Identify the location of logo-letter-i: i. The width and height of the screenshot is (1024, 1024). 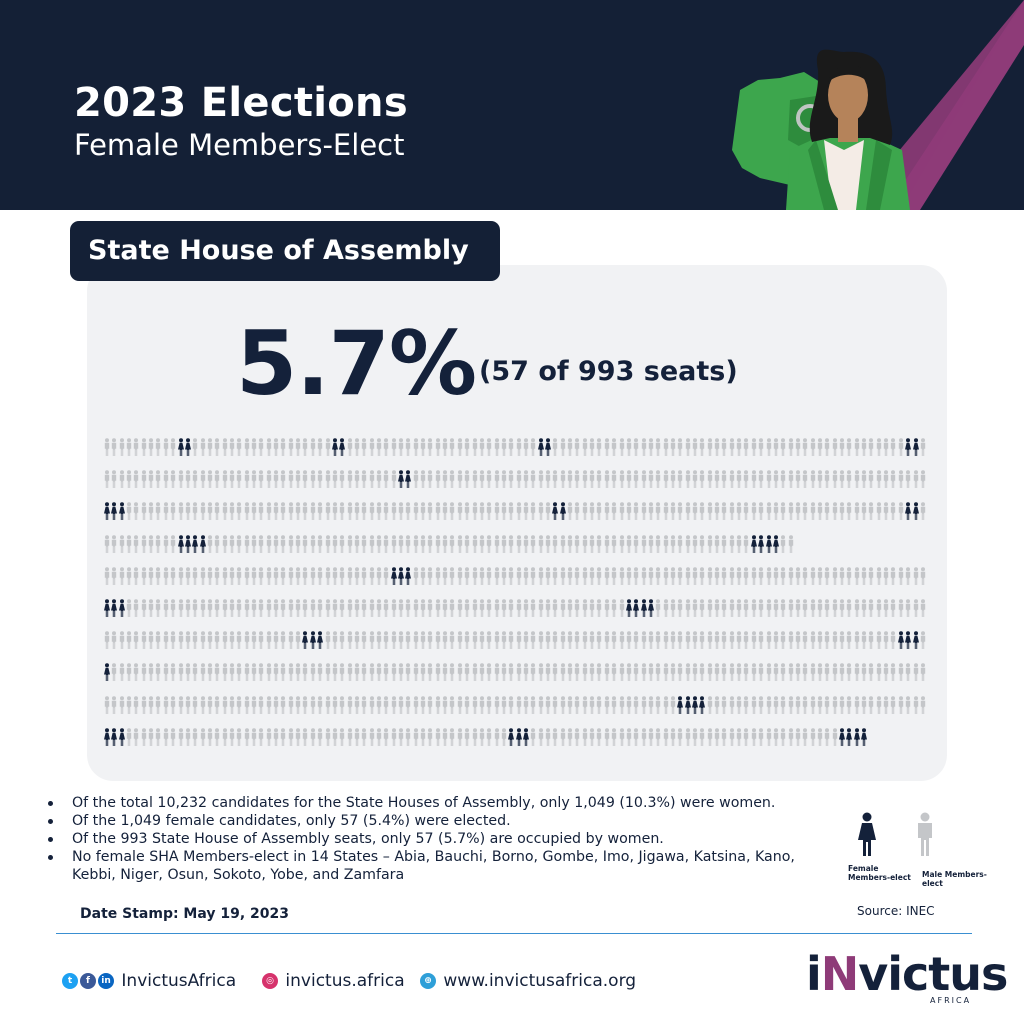
(814, 974).